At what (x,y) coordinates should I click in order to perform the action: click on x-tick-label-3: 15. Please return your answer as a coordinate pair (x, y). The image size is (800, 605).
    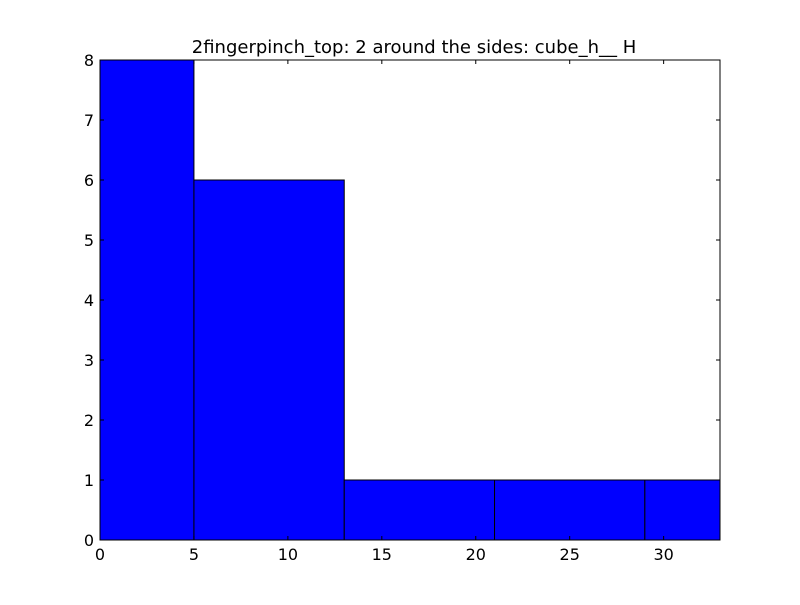
    Looking at the image, I should click on (382, 554).